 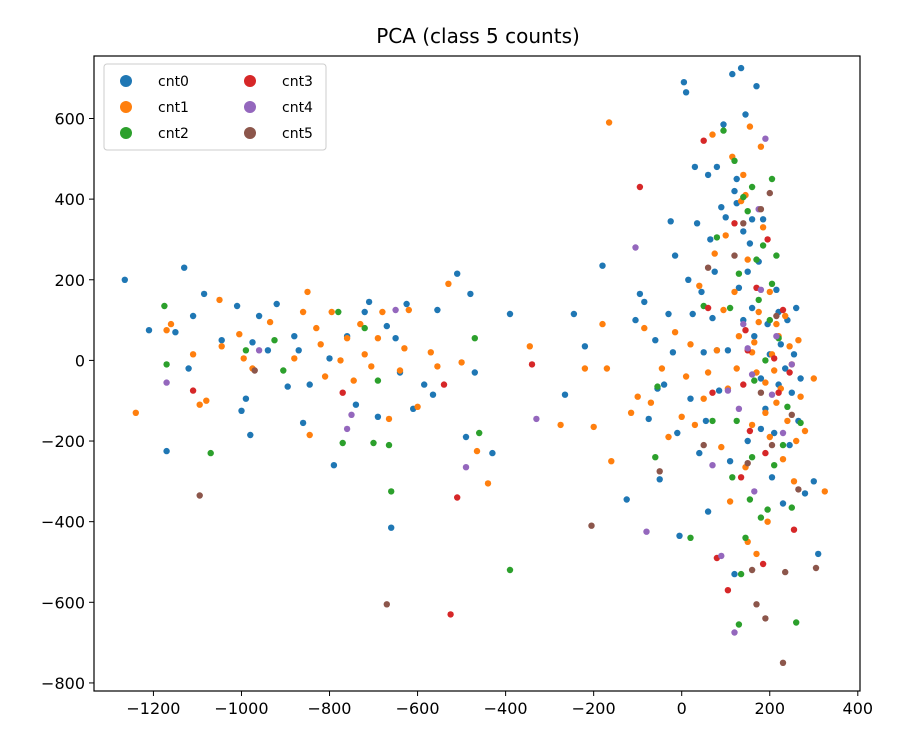 I want to click on legend-marker-cnt5, so click(x=250, y=133).